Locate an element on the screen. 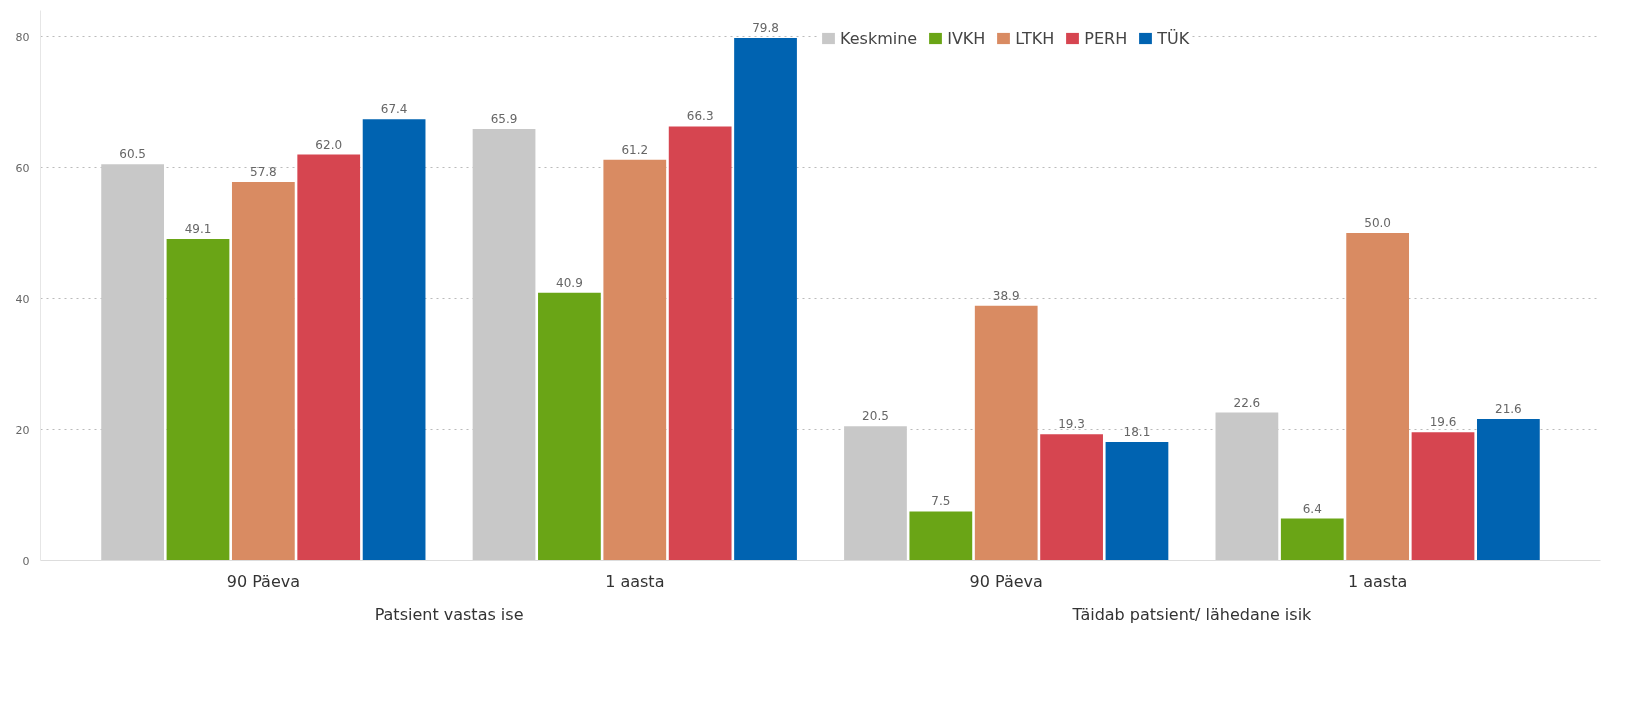 This screenshot has width=1637, height=704. data-label: 62.0 is located at coordinates (329, 144).